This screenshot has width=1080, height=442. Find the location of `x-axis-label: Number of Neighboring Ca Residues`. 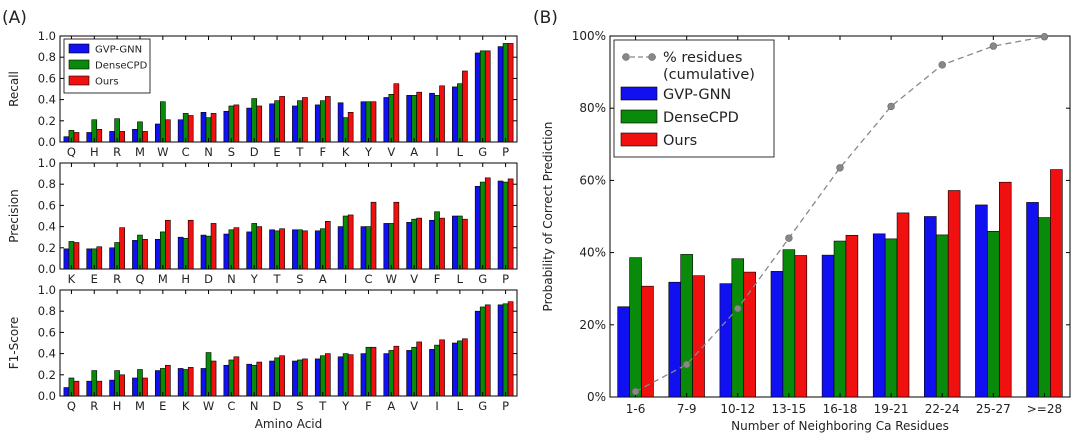

x-axis-label: Number of Neighboring Ca Residues is located at coordinates (840, 426).